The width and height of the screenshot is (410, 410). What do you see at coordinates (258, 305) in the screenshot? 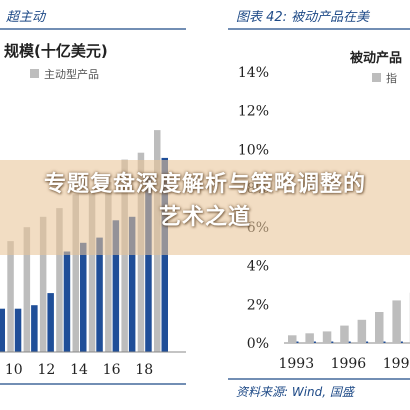
I see `right-y-tick-label: 2%` at bounding box center [258, 305].